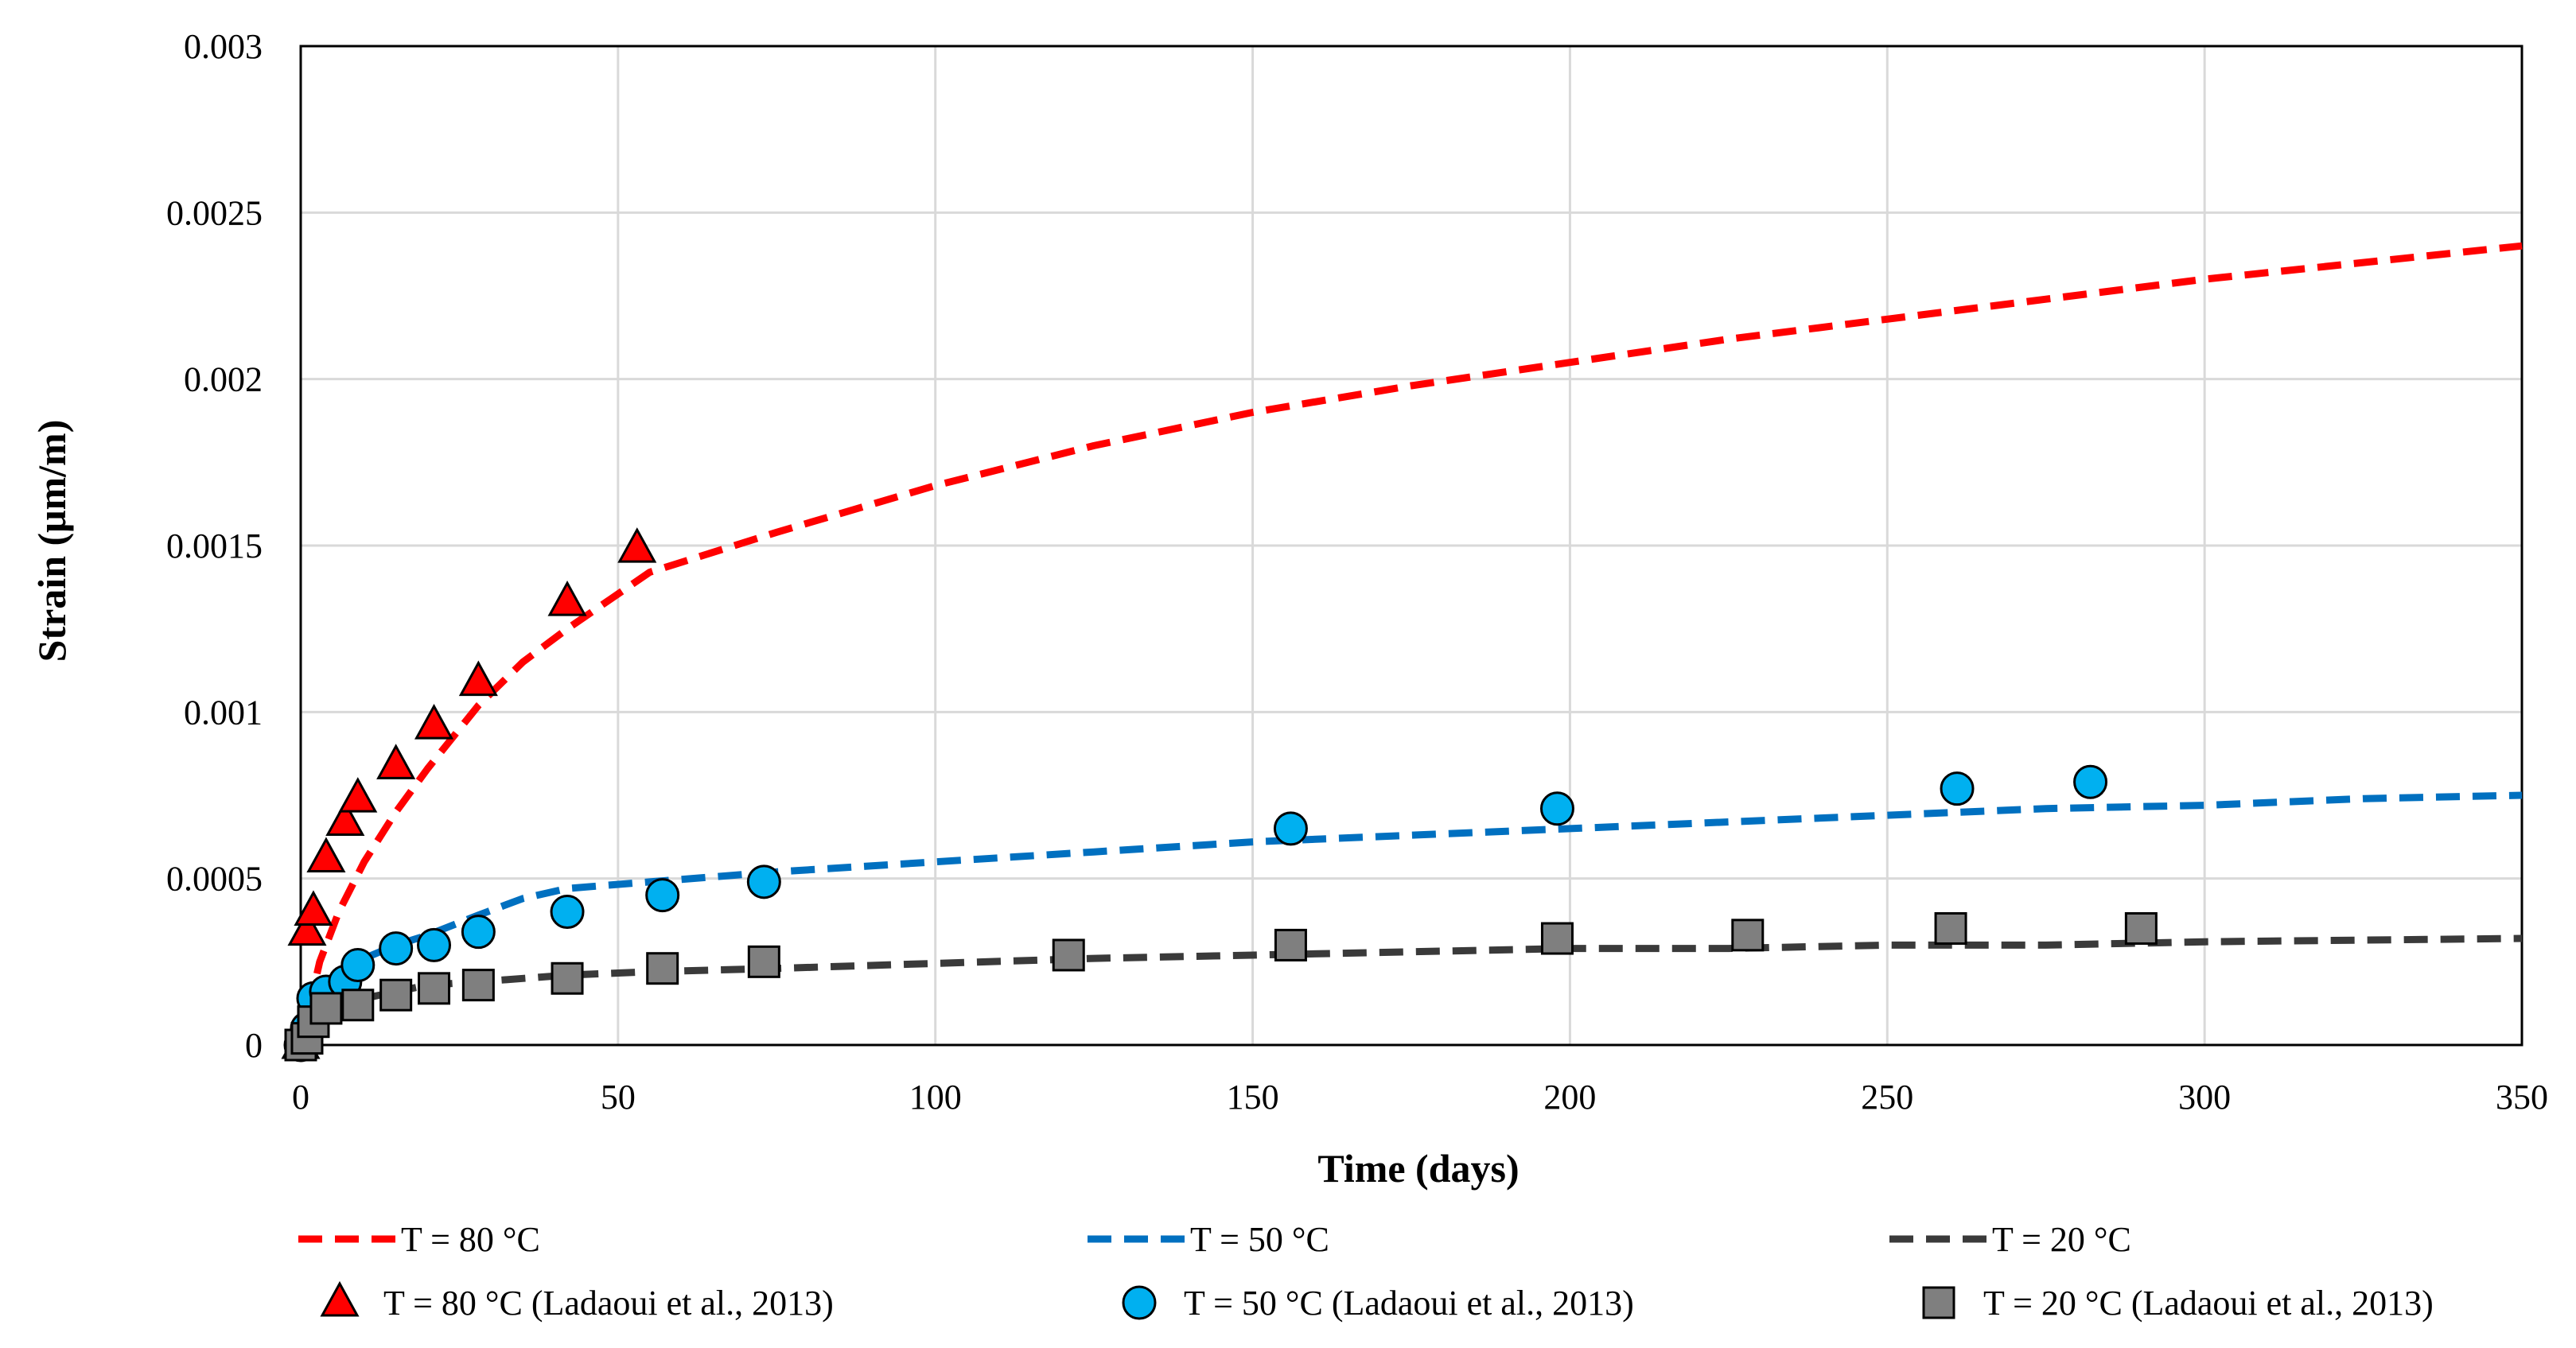 Image resolution: width=2576 pixels, height=1348 pixels. Describe the element at coordinates (1887, 1098) in the screenshot. I see `x-tick-label: 250` at that location.